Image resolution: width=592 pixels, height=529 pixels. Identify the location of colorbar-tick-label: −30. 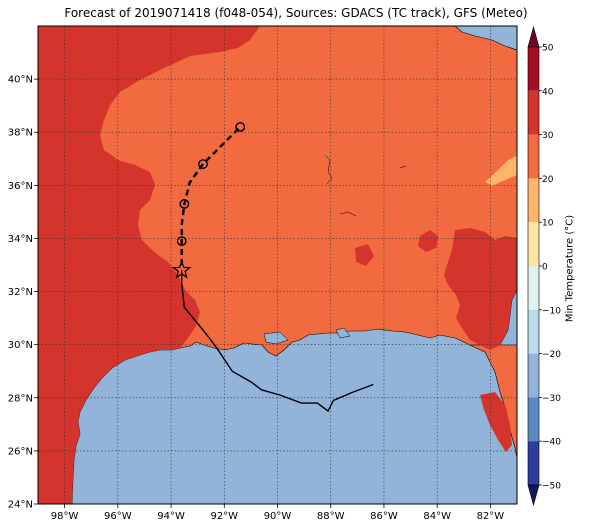
(551, 399).